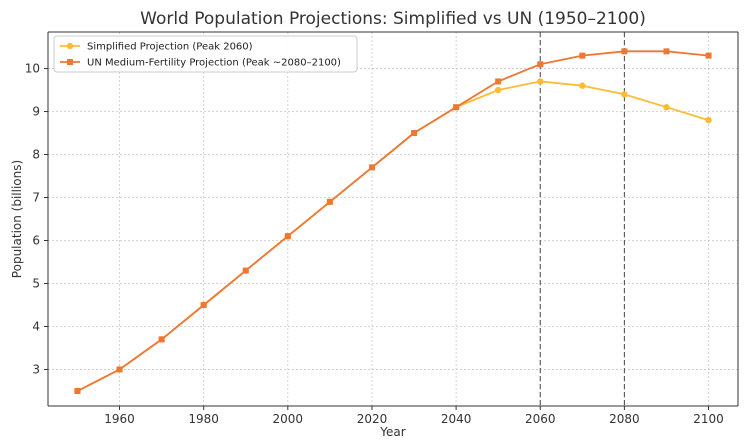 Image resolution: width=756 pixels, height=444 pixels. What do you see at coordinates (36, 219) in the screenshot?
I see `y-ticks: 3 4 5 6 7 8 9 10` at bounding box center [36, 219].